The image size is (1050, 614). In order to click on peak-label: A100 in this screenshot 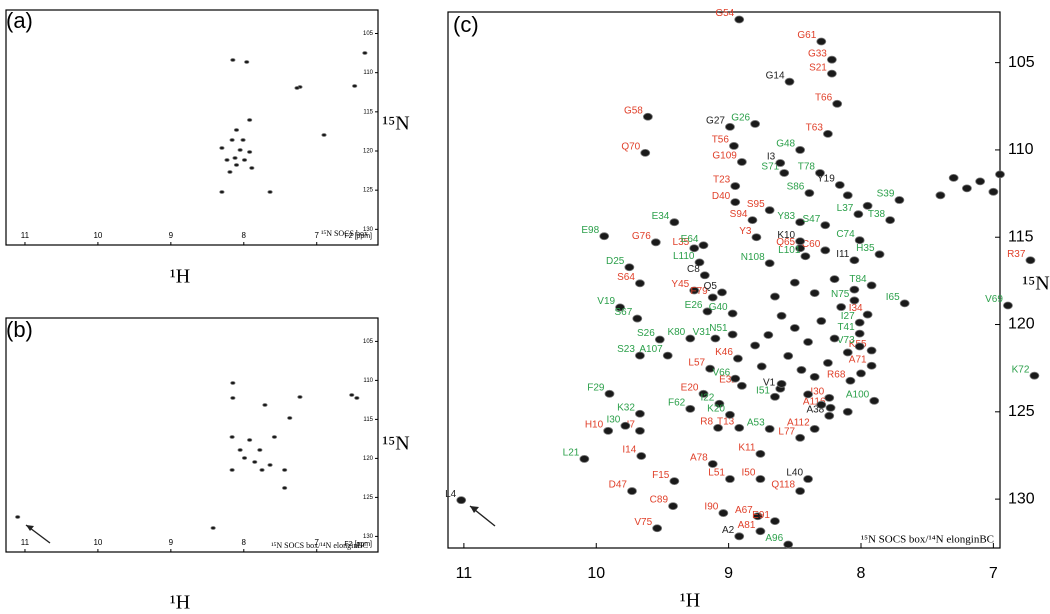, I will do `click(858, 394)`.